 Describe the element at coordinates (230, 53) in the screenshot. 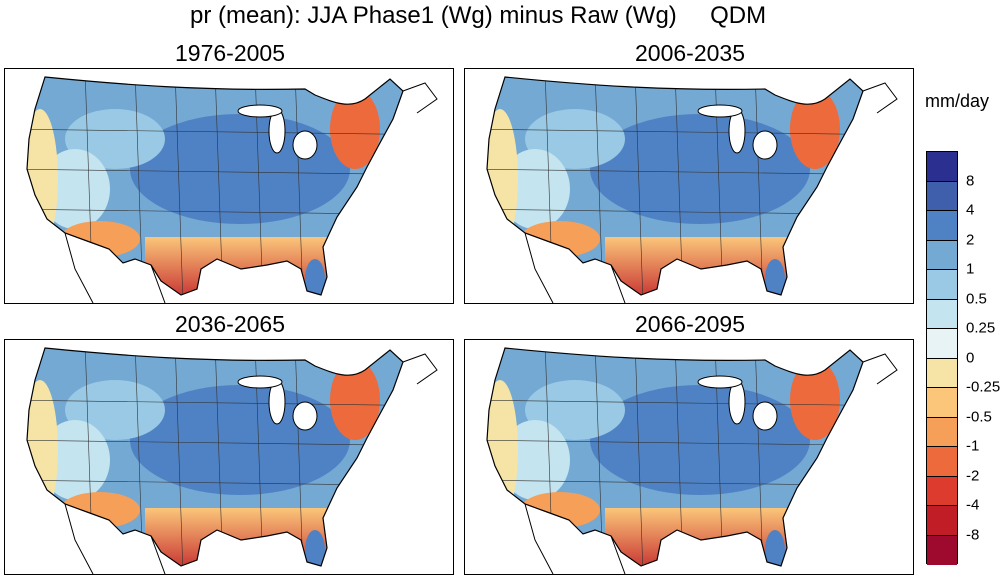

I see `panel-title-1: 1976-2005` at that location.